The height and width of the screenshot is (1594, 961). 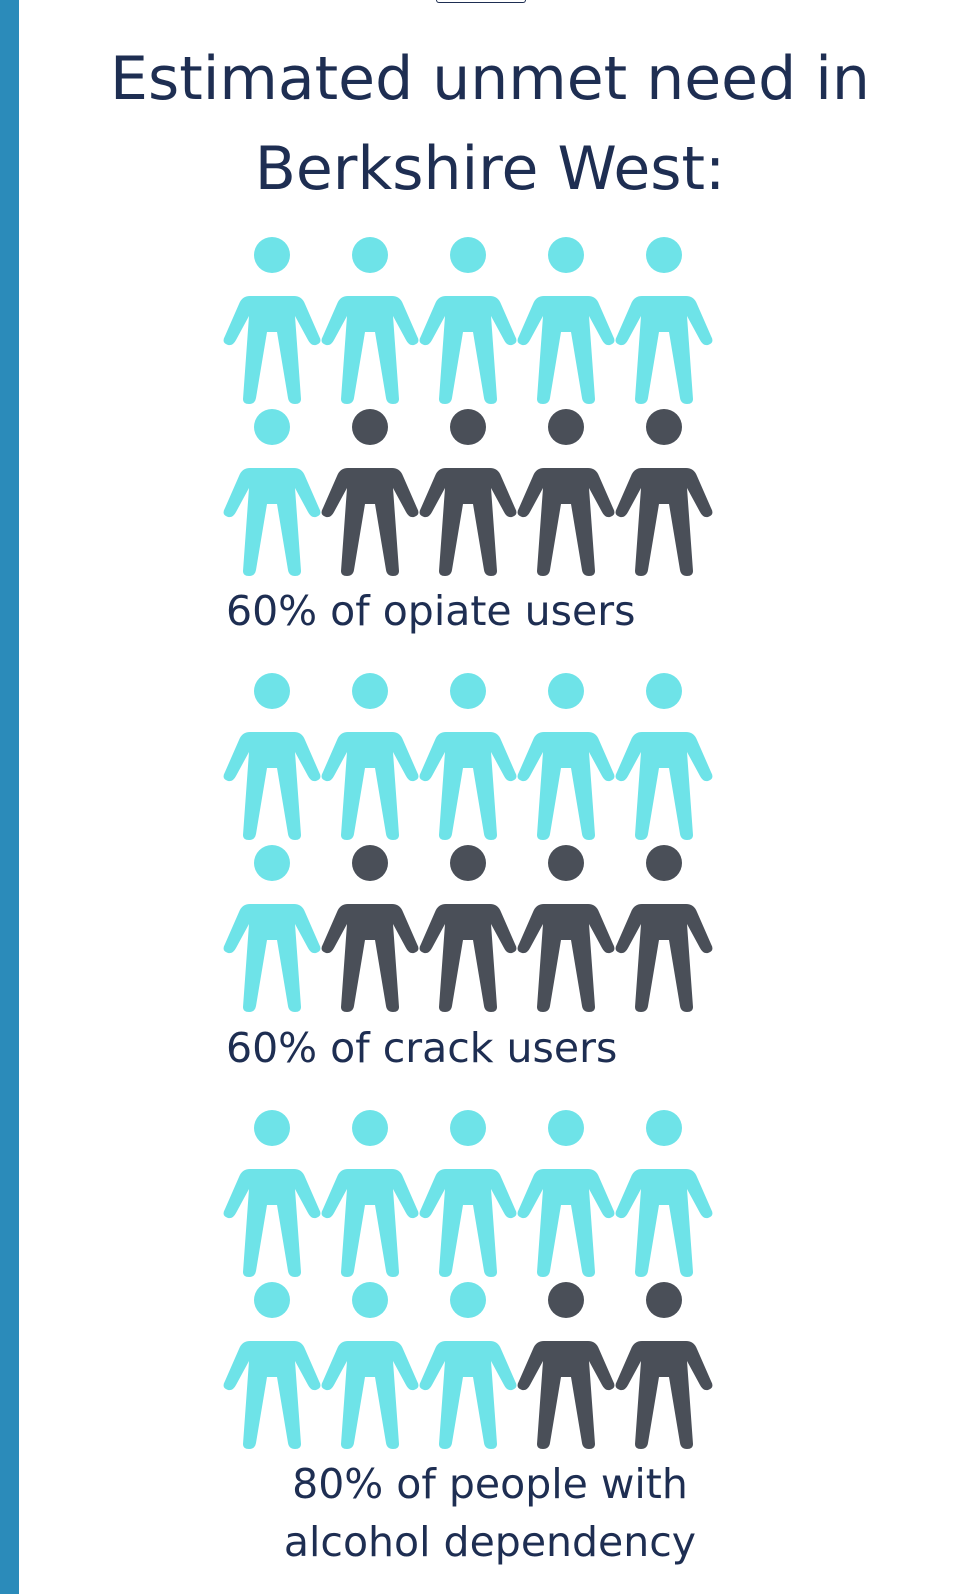 What do you see at coordinates (431, 611) in the screenshot?
I see `opiate-users-label: 60% of opiate users` at bounding box center [431, 611].